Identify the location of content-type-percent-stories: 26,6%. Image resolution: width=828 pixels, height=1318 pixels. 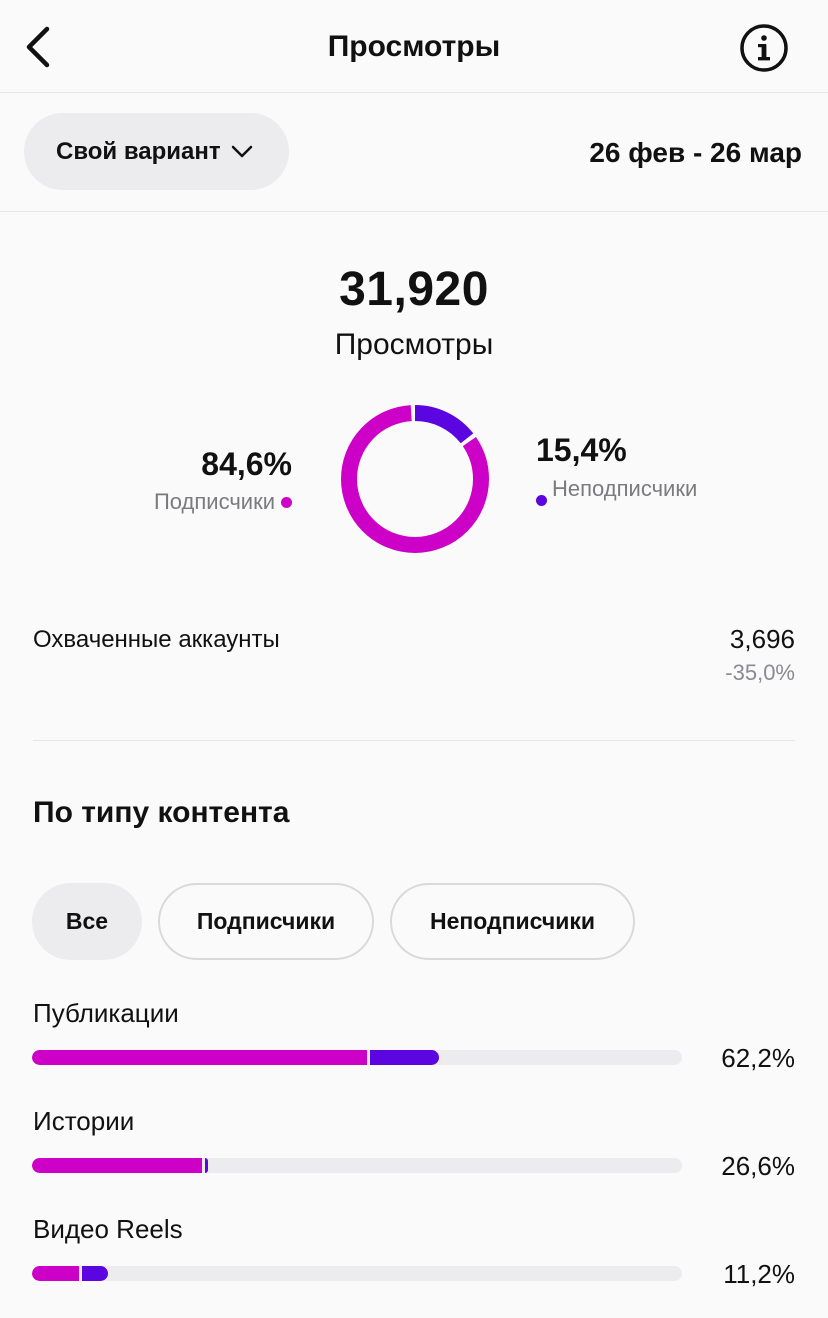
(758, 1166).